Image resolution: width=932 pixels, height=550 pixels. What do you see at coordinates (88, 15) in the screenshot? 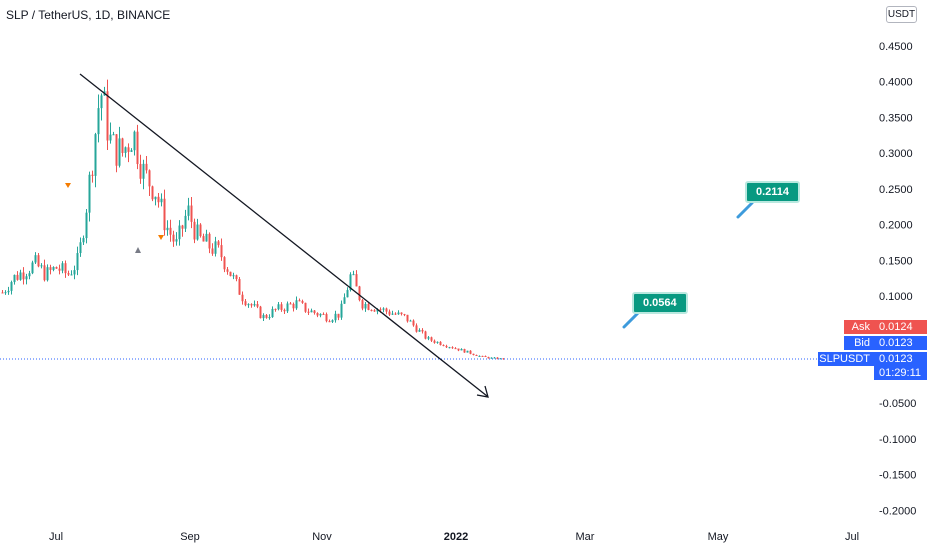
I see `symbol-title: SLP / TetherUS, 1D, BINANCE` at bounding box center [88, 15].